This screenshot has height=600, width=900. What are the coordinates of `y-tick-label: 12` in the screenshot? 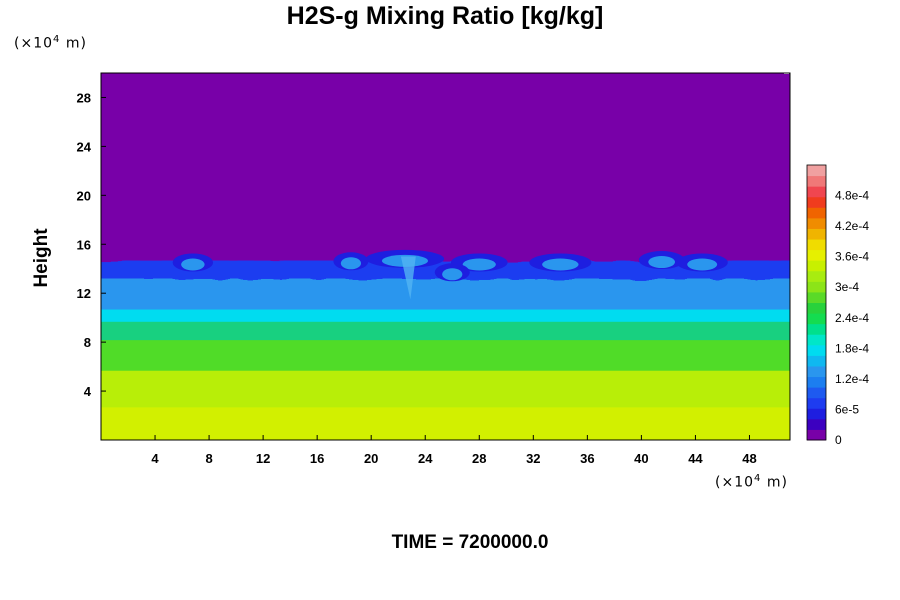 It's located at (84, 293).